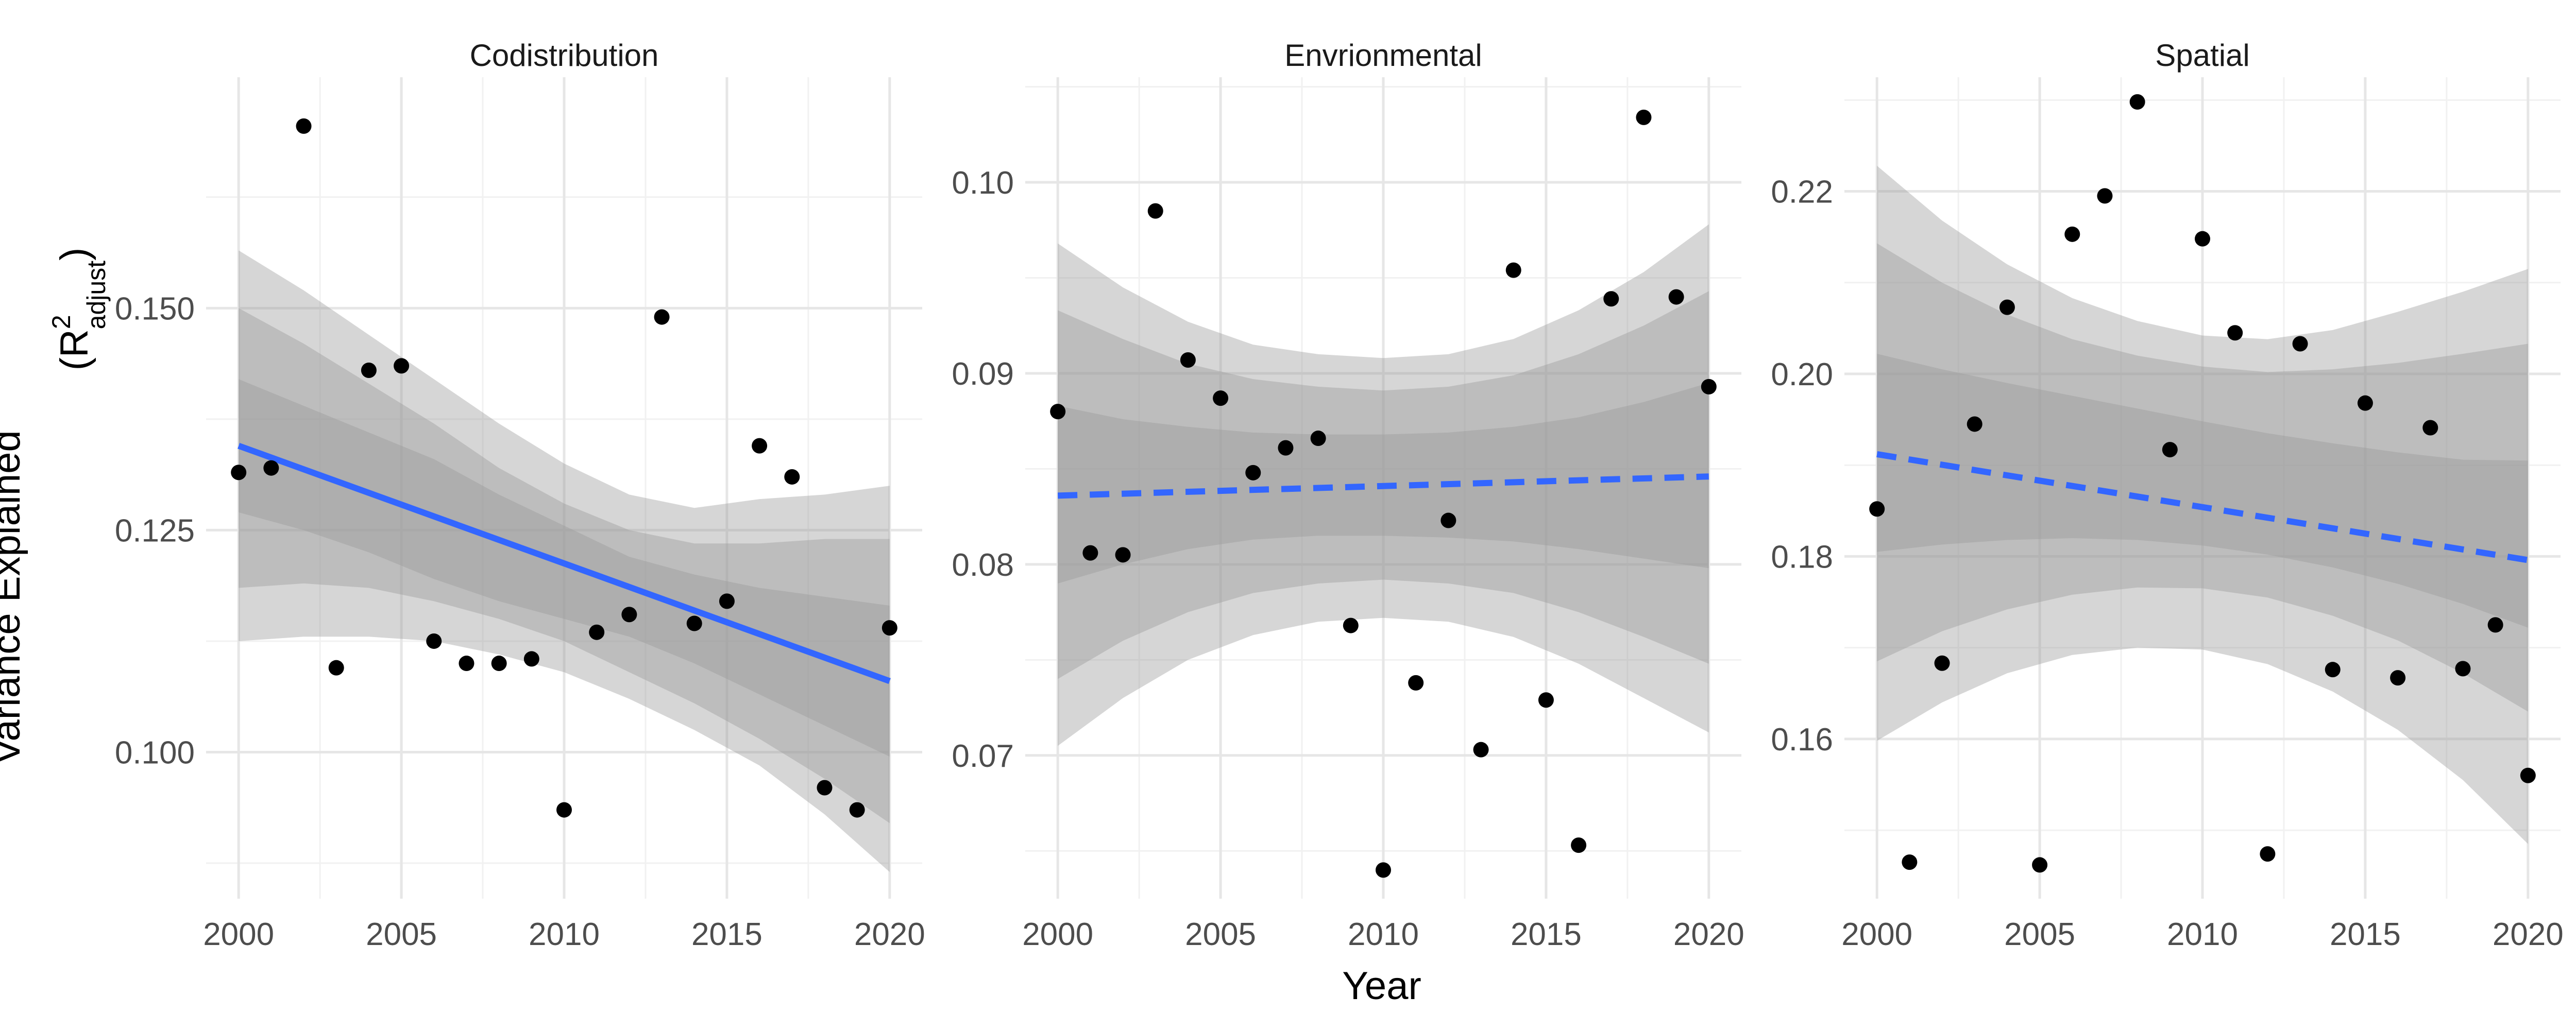 The height and width of the screenshot is (1030, 2576). I want to click on panel-title: Codistribution, so click(564, 55).